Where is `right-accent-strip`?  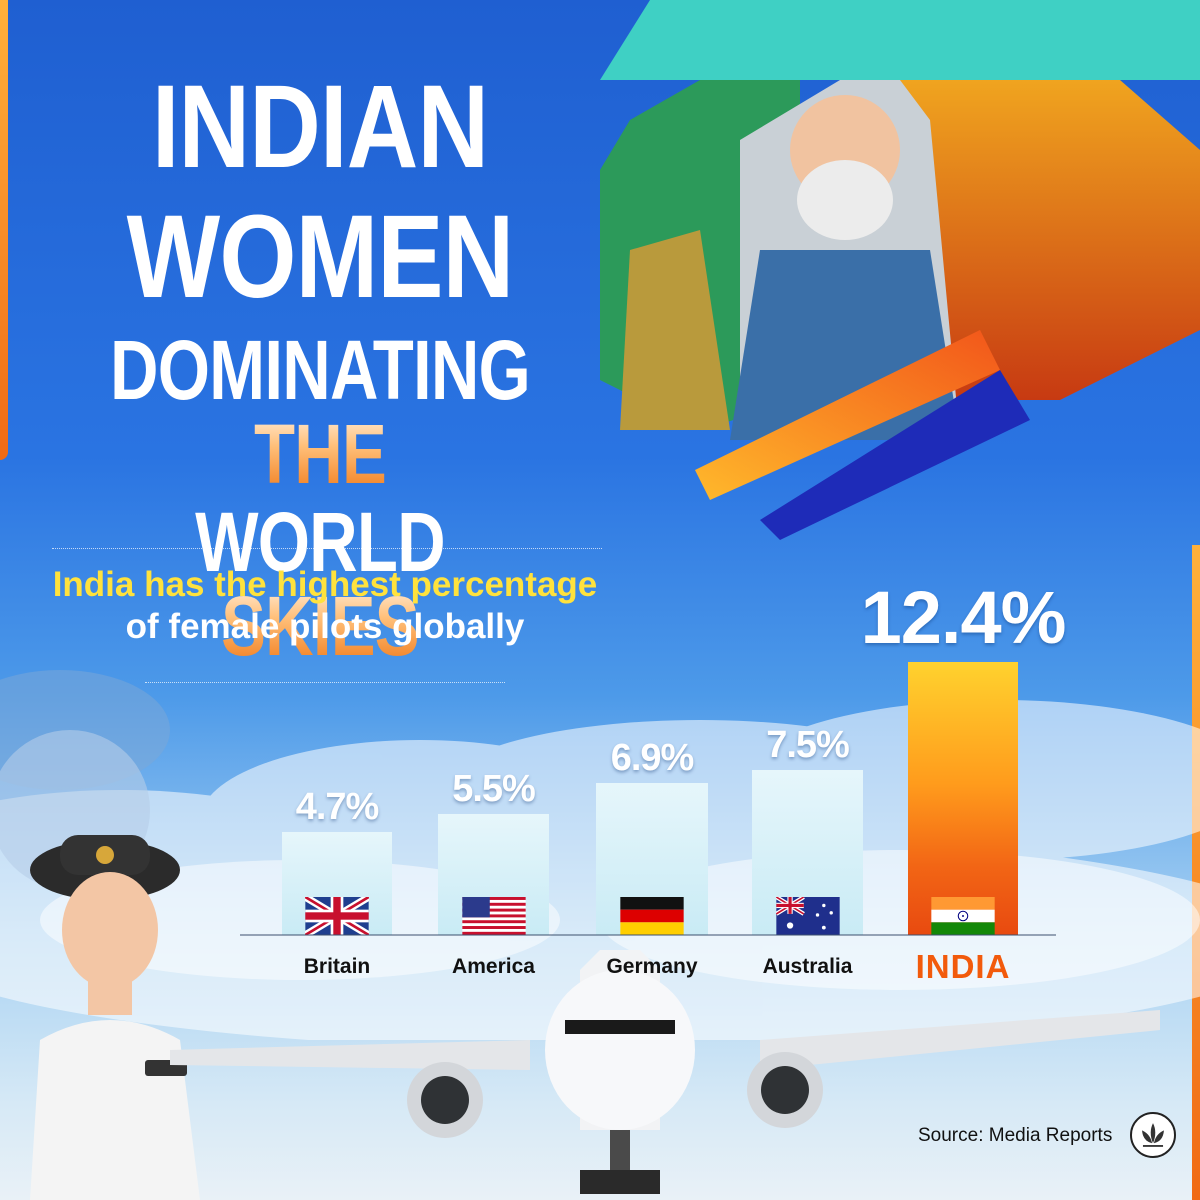
right-accent-strip is located at coordinates (1196, 872).